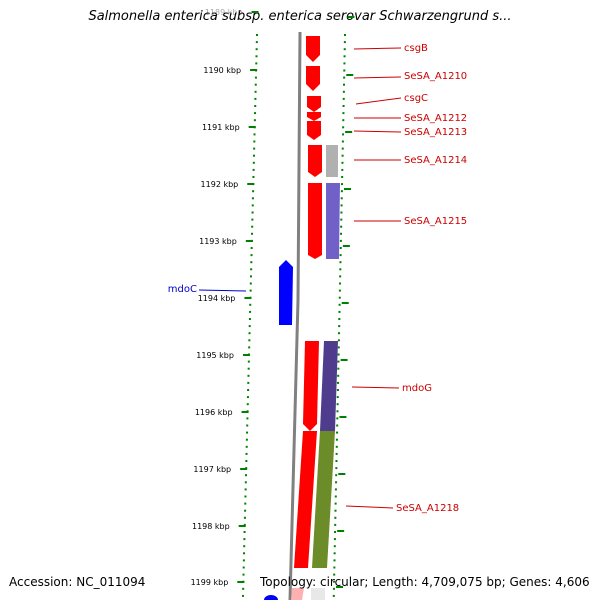 The width and height of the screenshot is (600, 600). What do you see at coordinates (311, 386) in the screenshot?
I see `gene-arrow-mdog` at bounding box center [311, 386].